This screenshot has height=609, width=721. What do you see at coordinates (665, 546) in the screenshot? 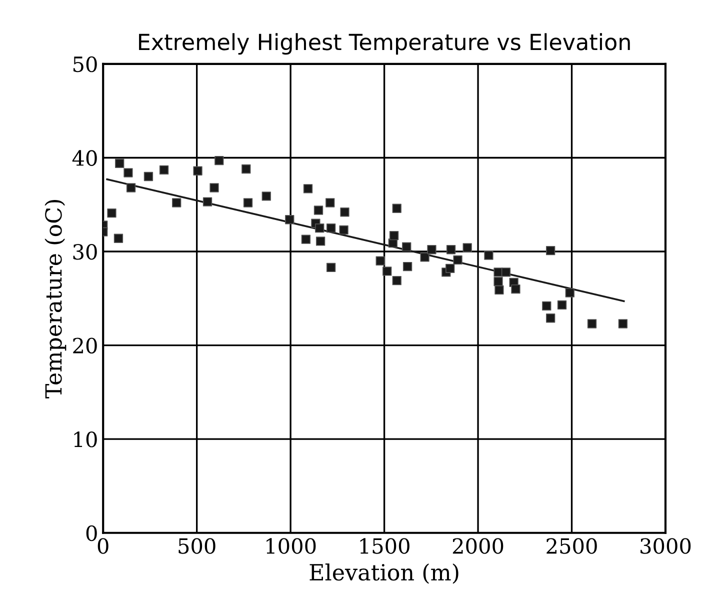
I see `x-tick-label: 3000` at bounding box center [665, 546].